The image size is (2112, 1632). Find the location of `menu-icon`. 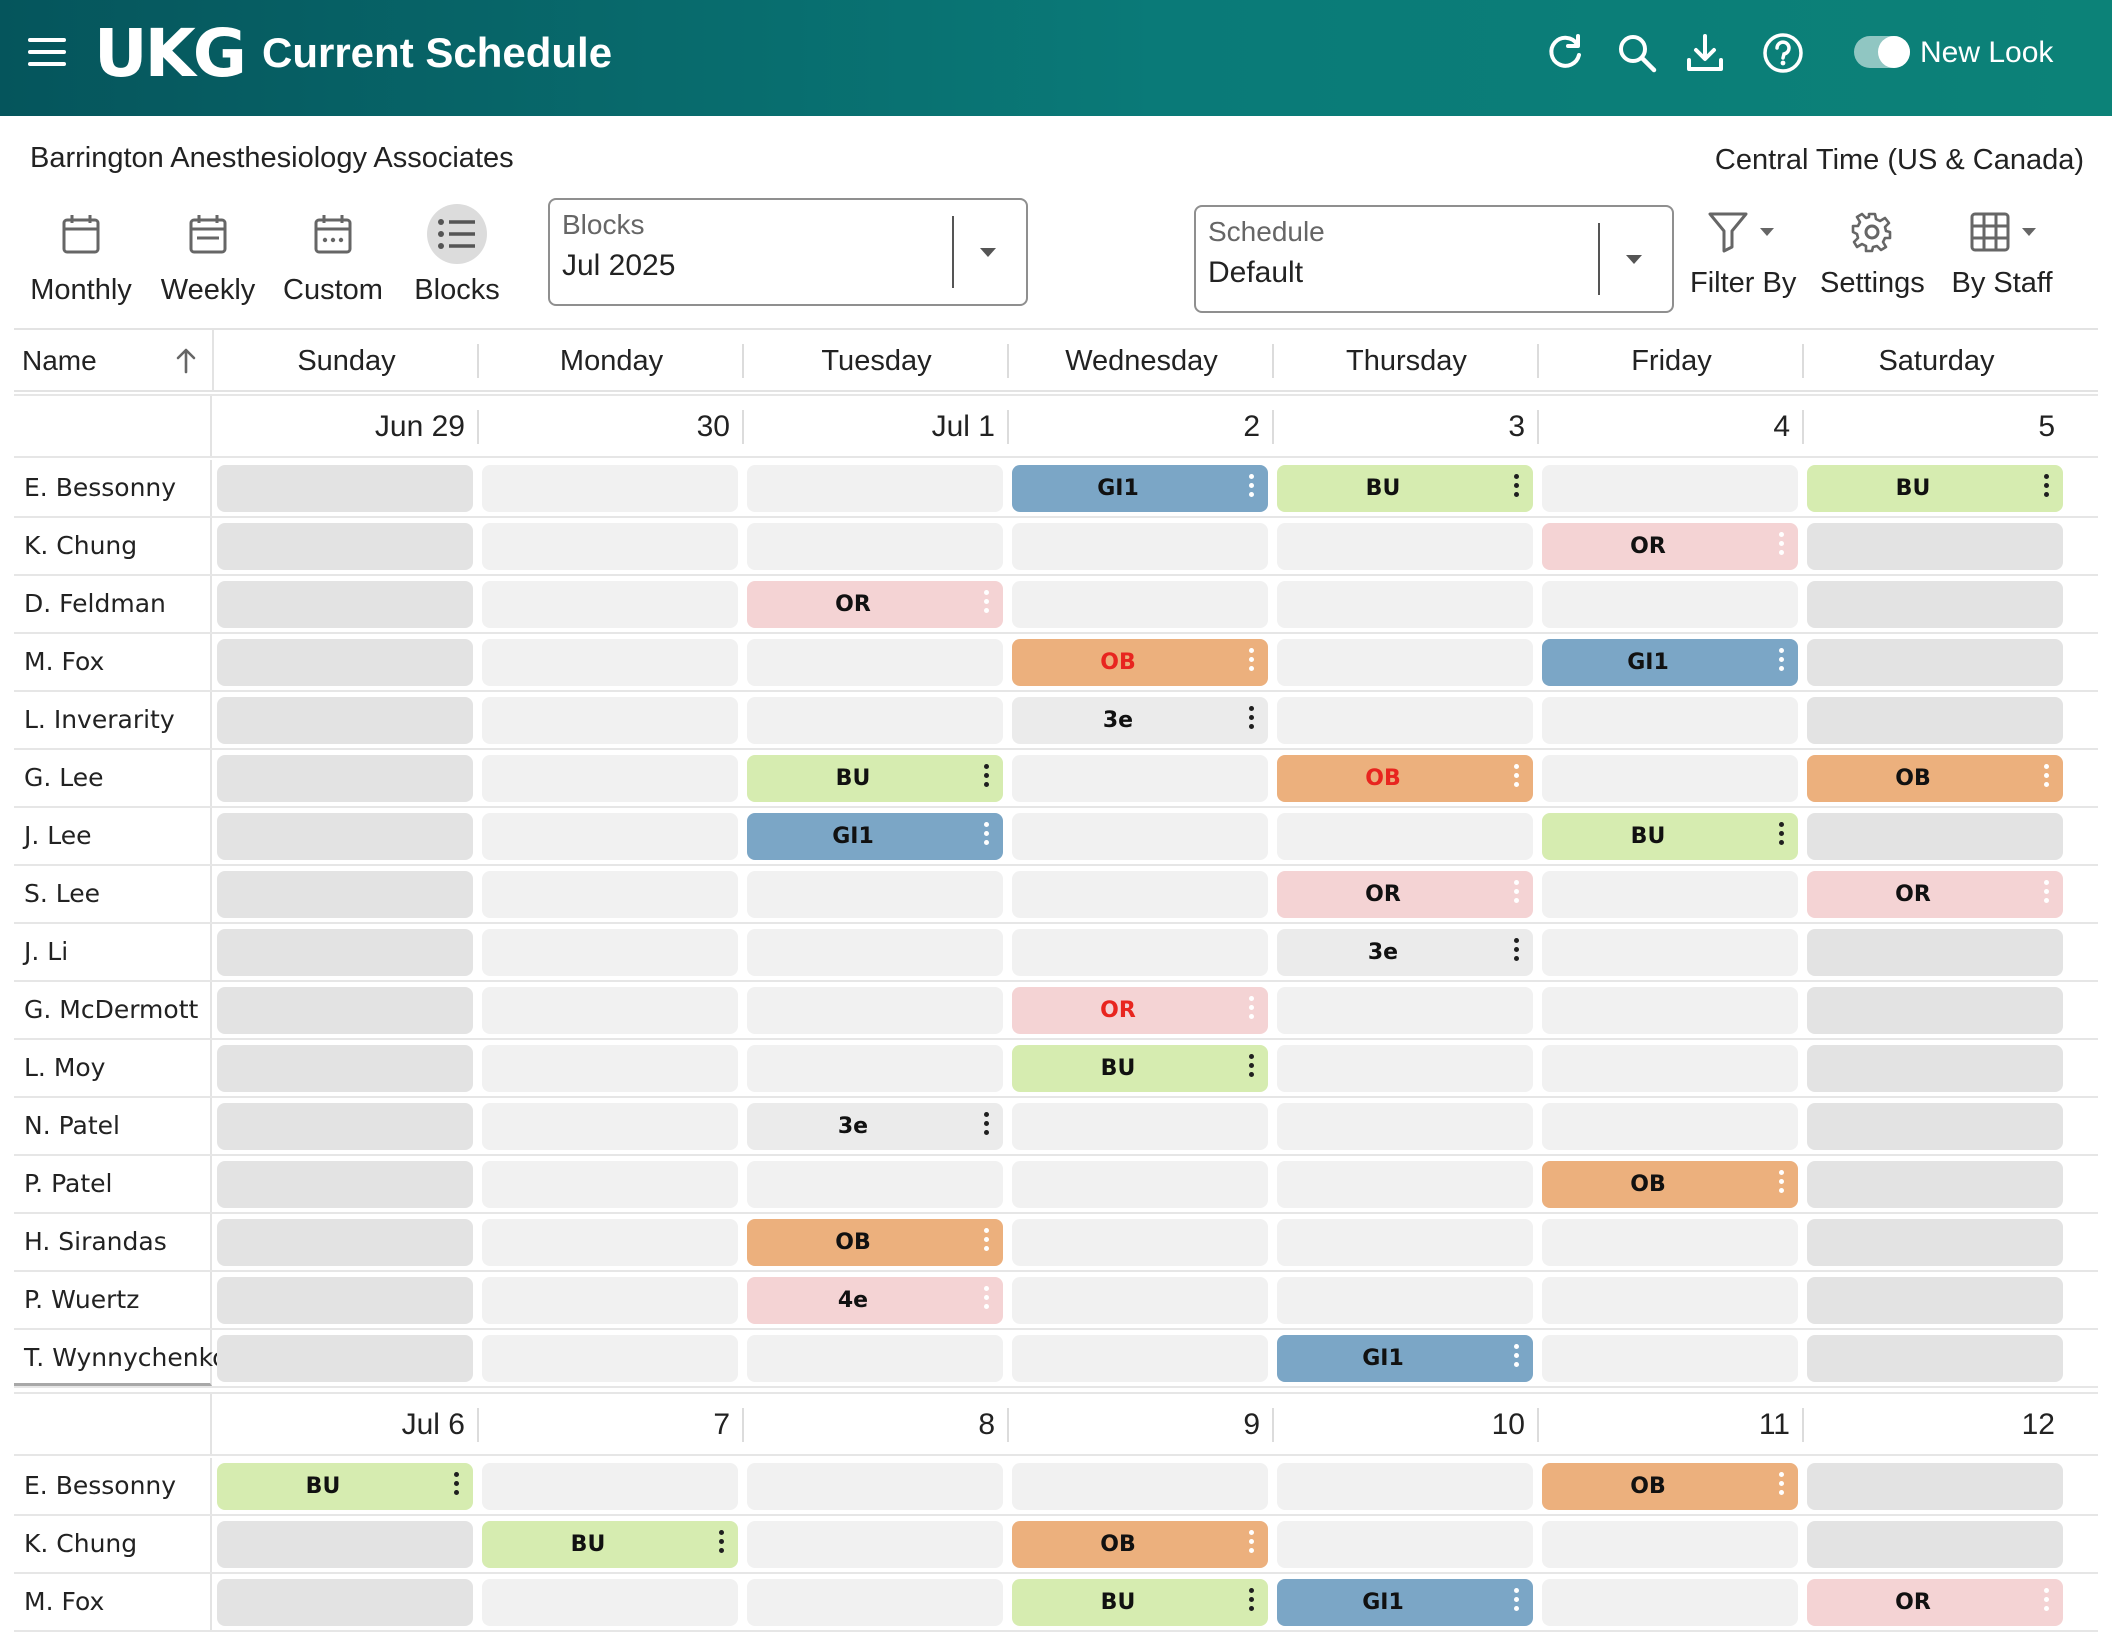

menu-icon is located at coordinates (47, 52).